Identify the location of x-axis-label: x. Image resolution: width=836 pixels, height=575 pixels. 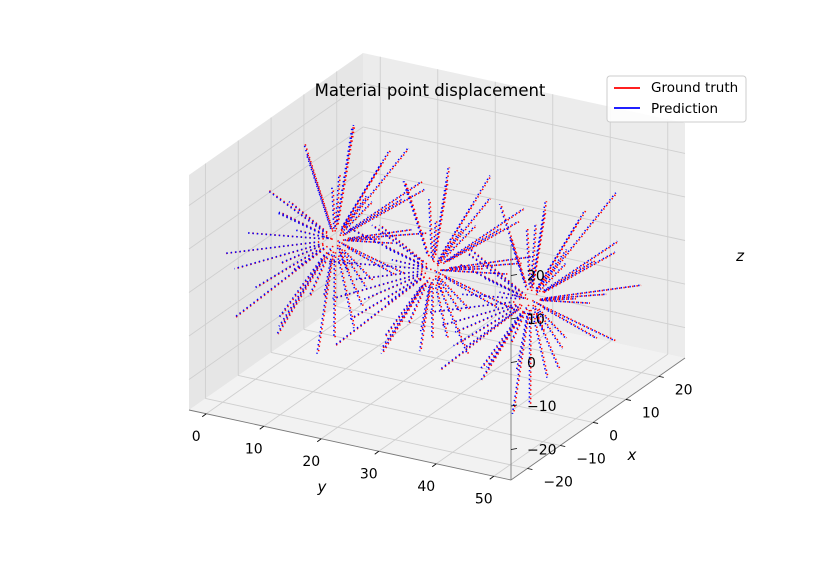
(632, 455).